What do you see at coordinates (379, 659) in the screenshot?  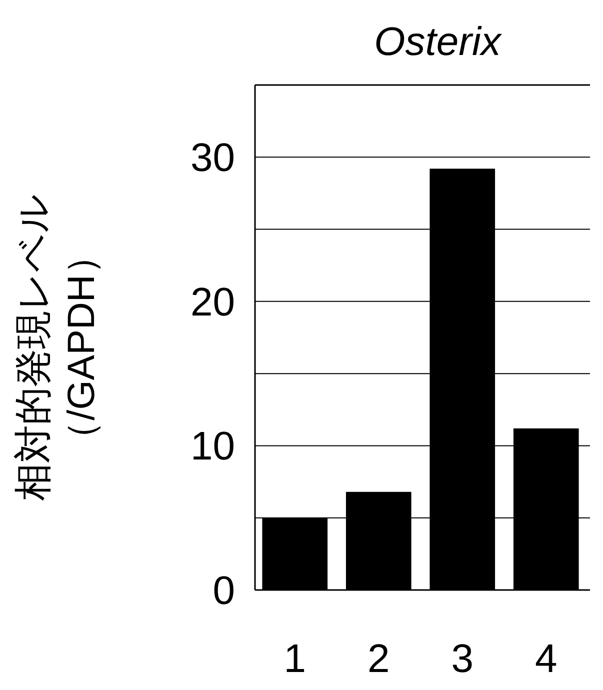 I see `x-tick-label: 2` at bounding box center [379, 659].